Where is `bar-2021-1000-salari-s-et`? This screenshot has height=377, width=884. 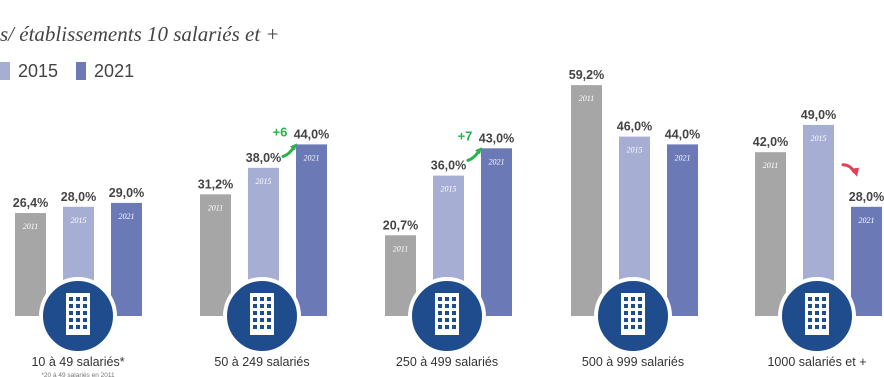 bar-2021-1000-salari-s-et is located at coordinates (866, 261).